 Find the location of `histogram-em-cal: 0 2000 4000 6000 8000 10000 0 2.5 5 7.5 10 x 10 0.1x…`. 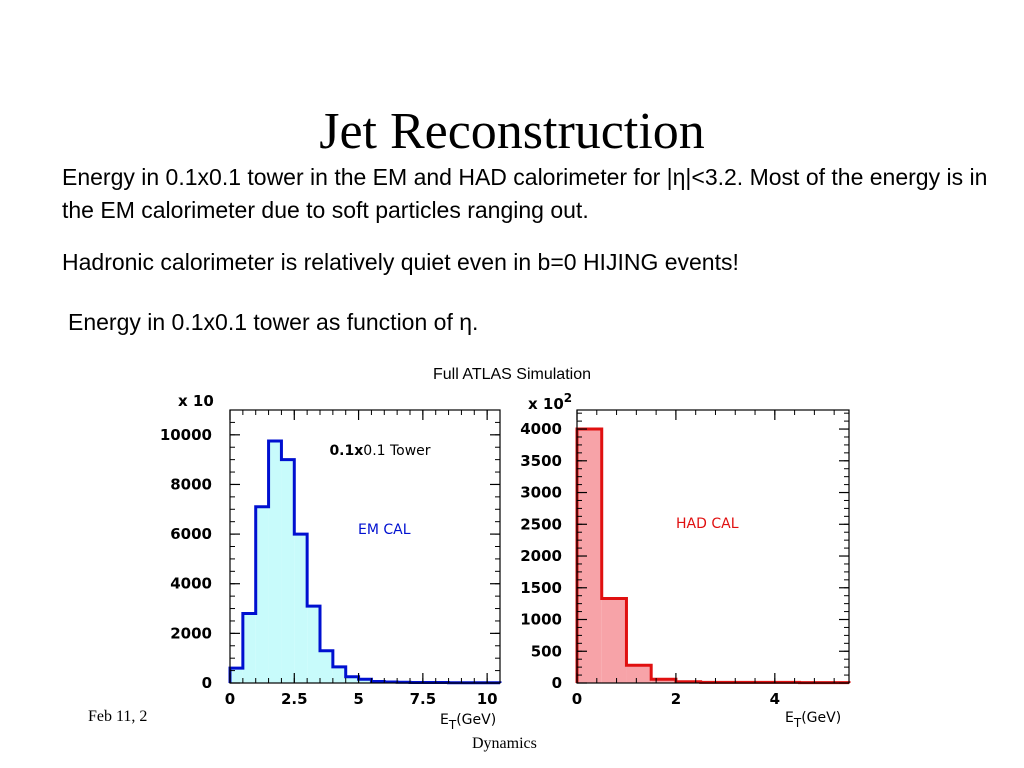

histogram-em-cal: 0 2000 4000 6000 8000 10000 0 2.5 5 7.5 10 x 10 0.1x… is located at coordinates (331, 562).